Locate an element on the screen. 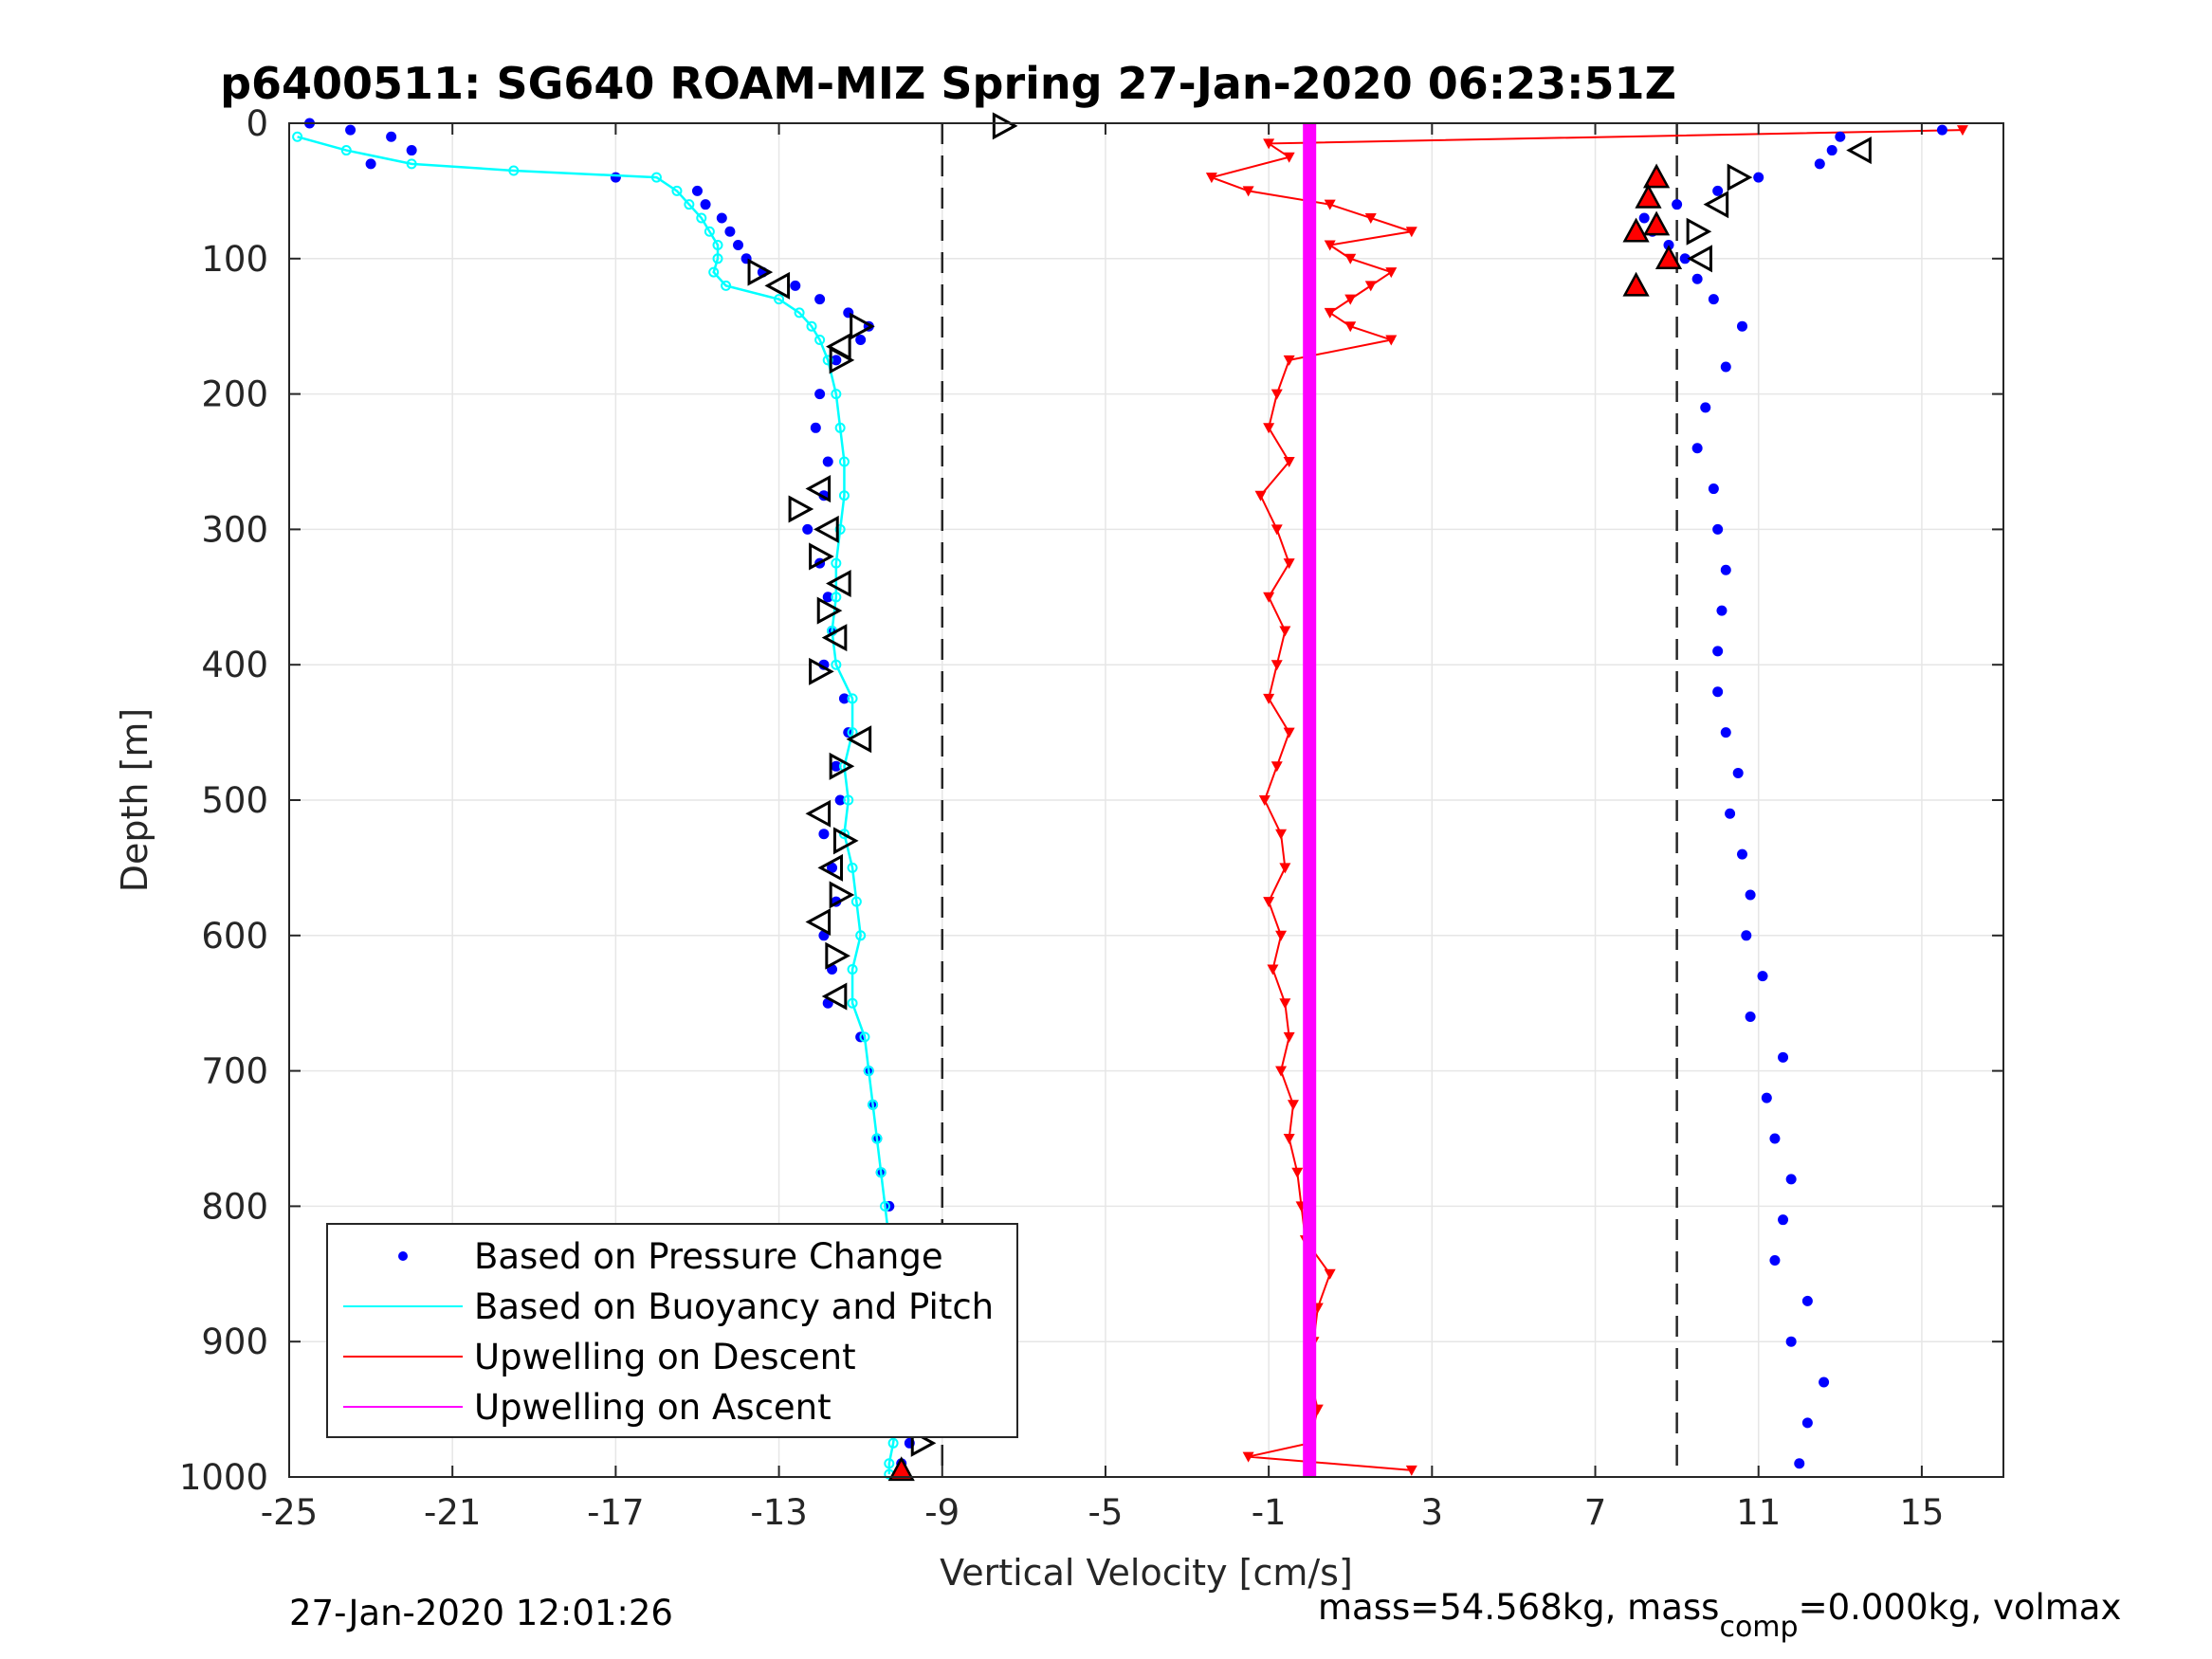 The image size is (2212, 1659). y-tick-label: 900 is located at coordinates (234, 1342).